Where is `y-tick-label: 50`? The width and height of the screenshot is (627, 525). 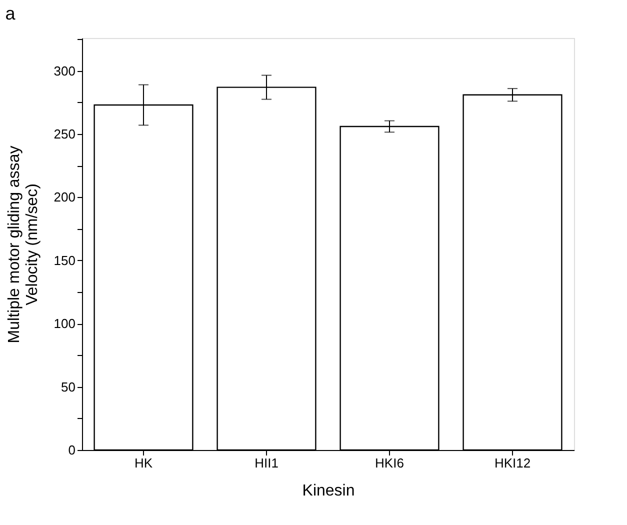 y-tick-label: 50 is located at coordinates (68, 386).